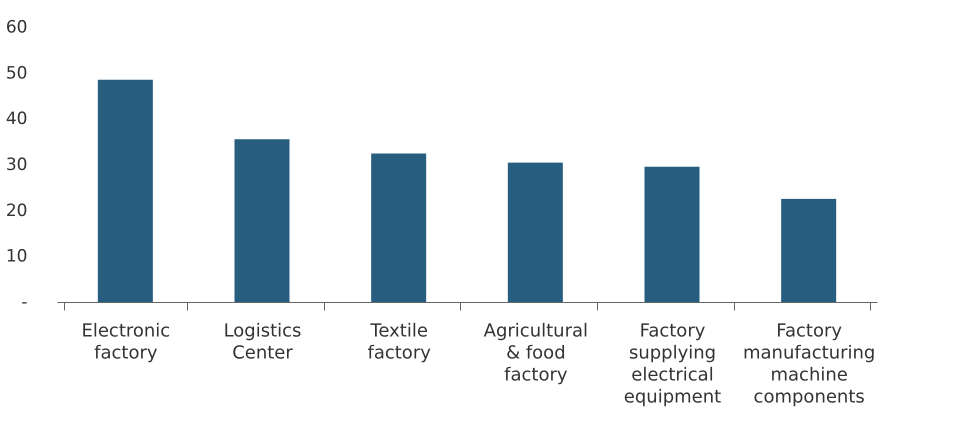 The width and height of the screenshot is (980, 441). What do you see at coordinates (125, 342) in the screenshot?
I see `x-tick-label: Electronic factory` at bounding box center [125, 342].